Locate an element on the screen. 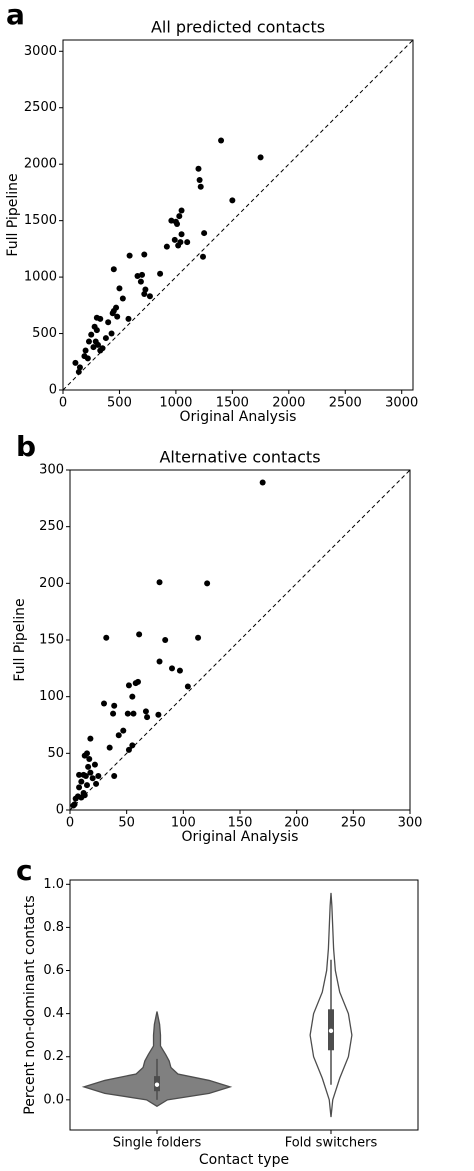 The image size is (474, 1171). x-tick-label: 200 is located at coordinates (296, 823).